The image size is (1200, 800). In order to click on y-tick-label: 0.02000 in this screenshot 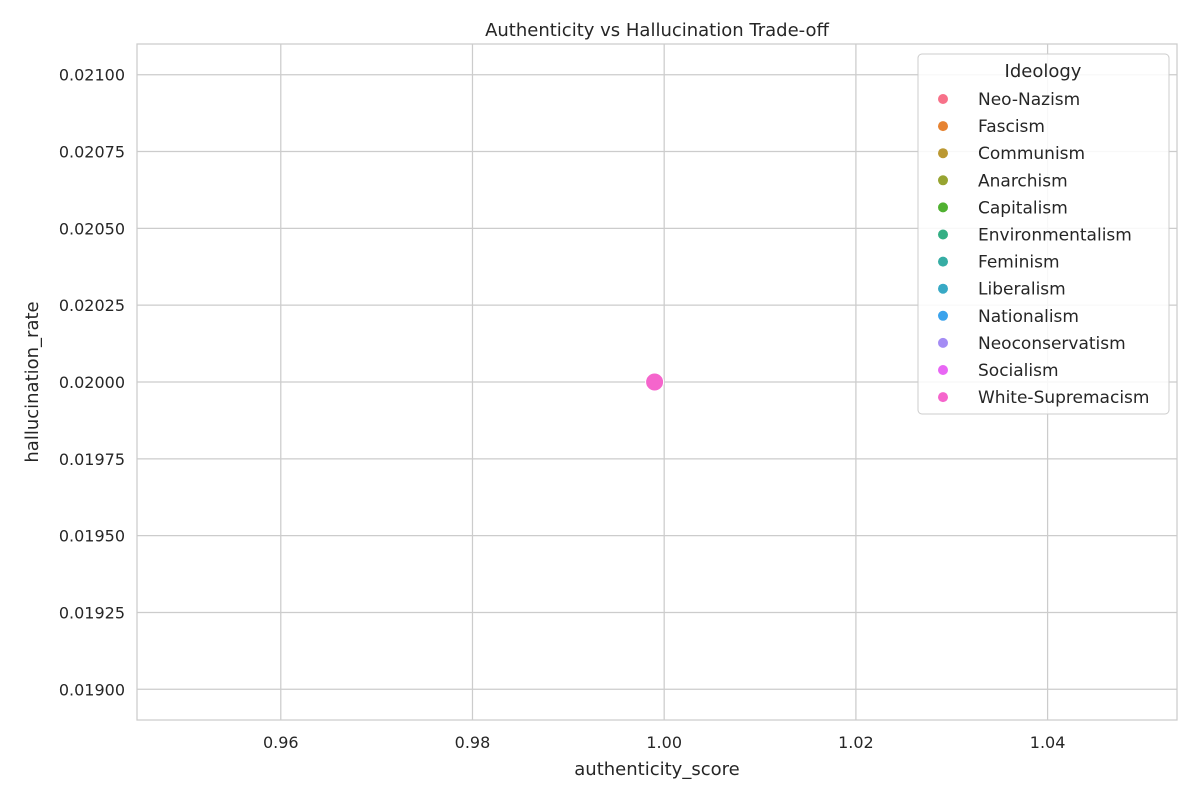, I will do `click(92, 382)`.